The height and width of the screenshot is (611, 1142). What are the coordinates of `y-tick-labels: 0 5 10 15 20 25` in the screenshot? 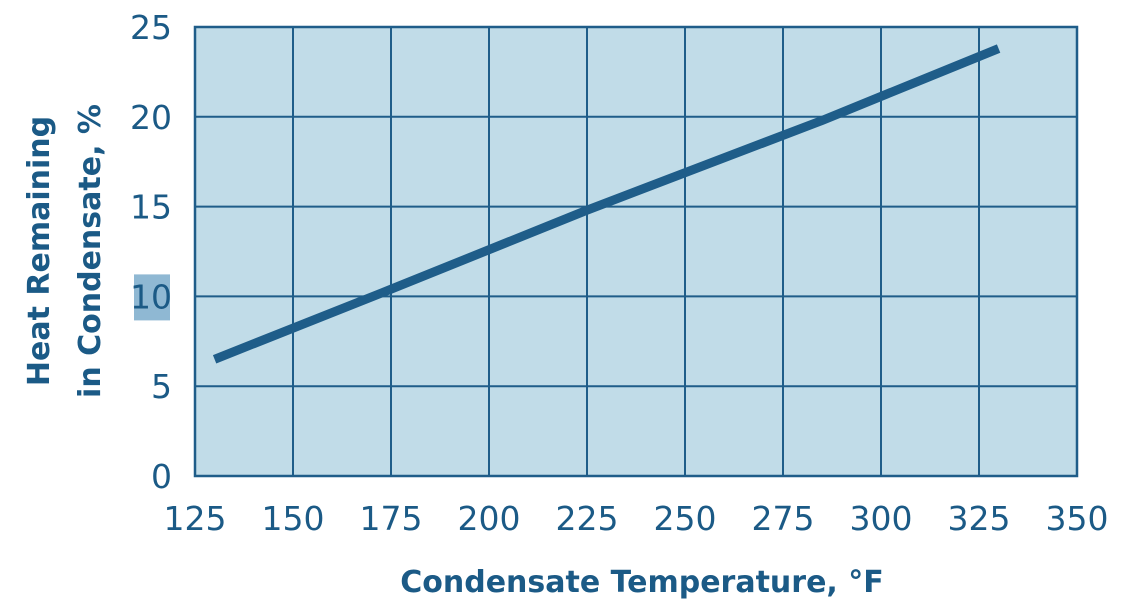 It's located at (151, 252).